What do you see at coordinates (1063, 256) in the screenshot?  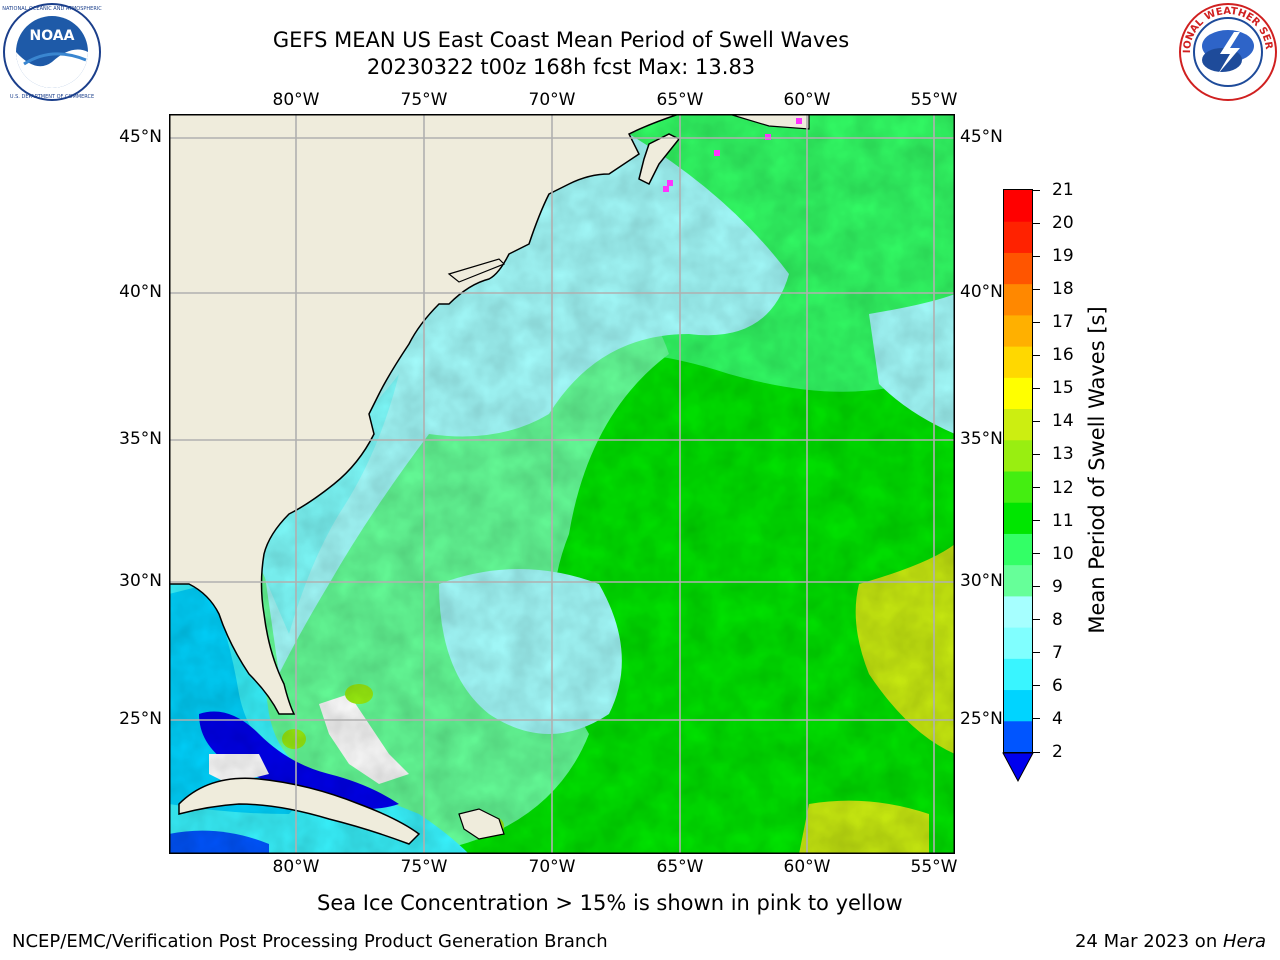 I see `colorbar-tick-label: 19` at bounding box center [1063, 256].